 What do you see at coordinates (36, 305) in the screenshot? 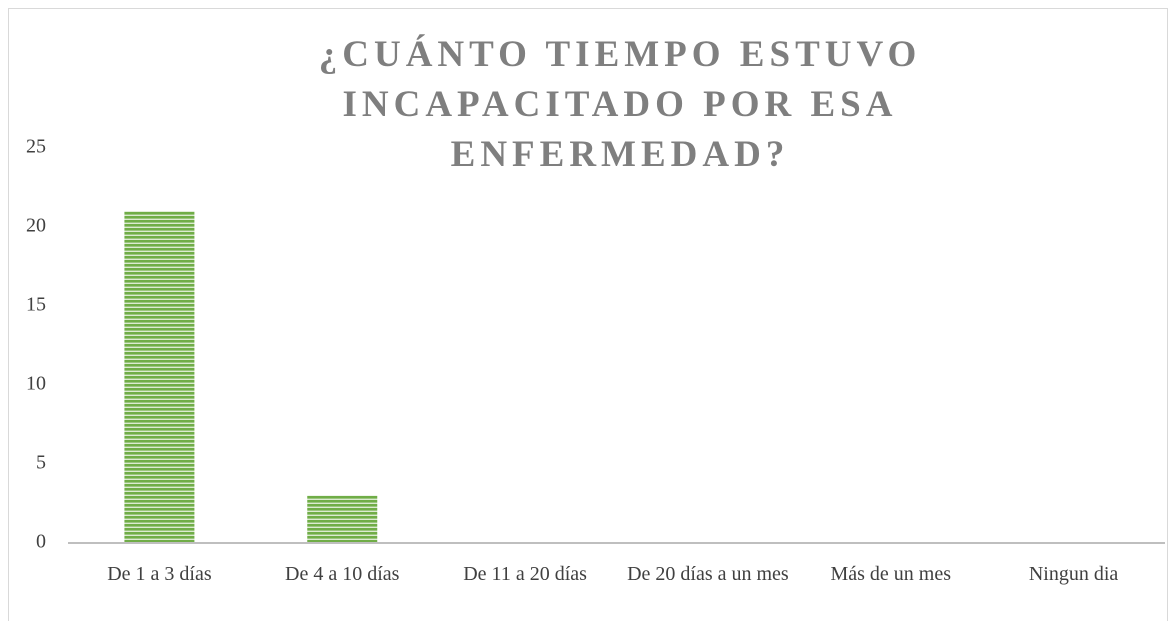
I see `y-tick-label: 15` at bounding box center [36, 305].